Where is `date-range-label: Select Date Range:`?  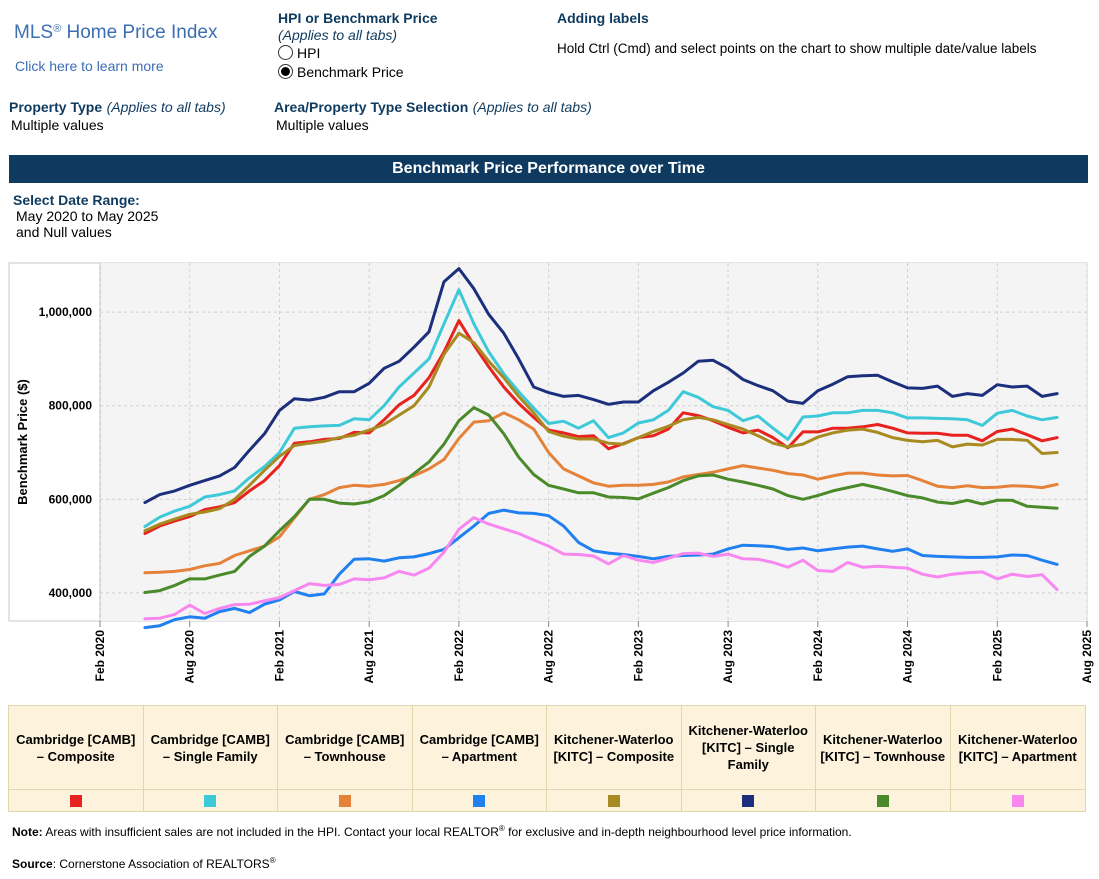 date-range-label: Select Date Range: is located at coordinates (76, 200).